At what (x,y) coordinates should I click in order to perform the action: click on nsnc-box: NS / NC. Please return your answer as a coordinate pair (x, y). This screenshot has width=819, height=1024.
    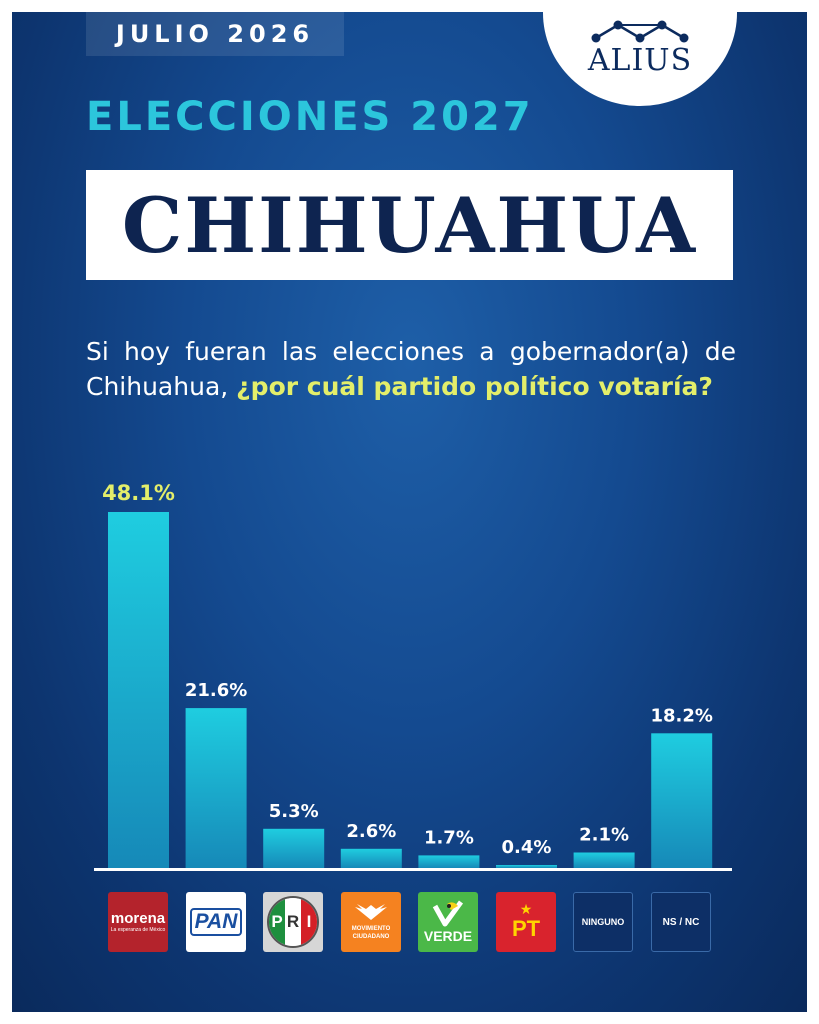
    Looking at the image, I should click on (681, 922).